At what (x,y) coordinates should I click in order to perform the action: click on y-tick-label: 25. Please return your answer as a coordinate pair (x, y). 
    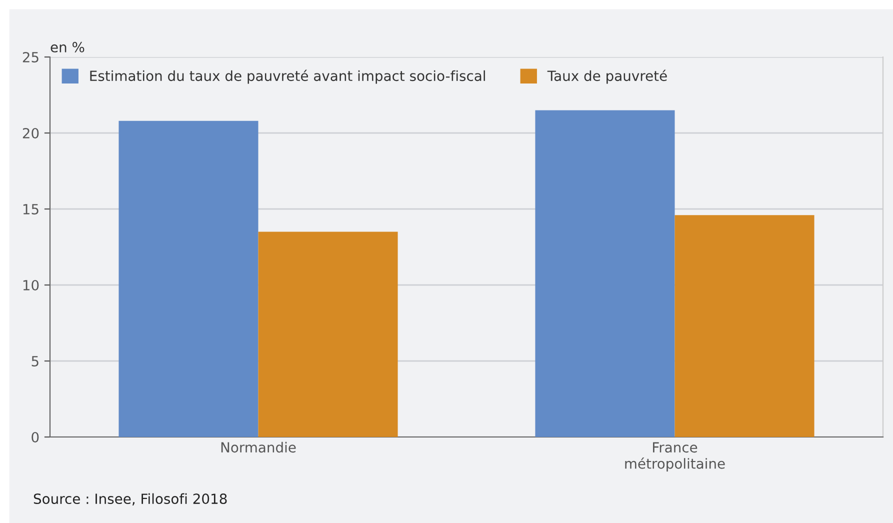
    Looking at the image, I should click on (30, 57).